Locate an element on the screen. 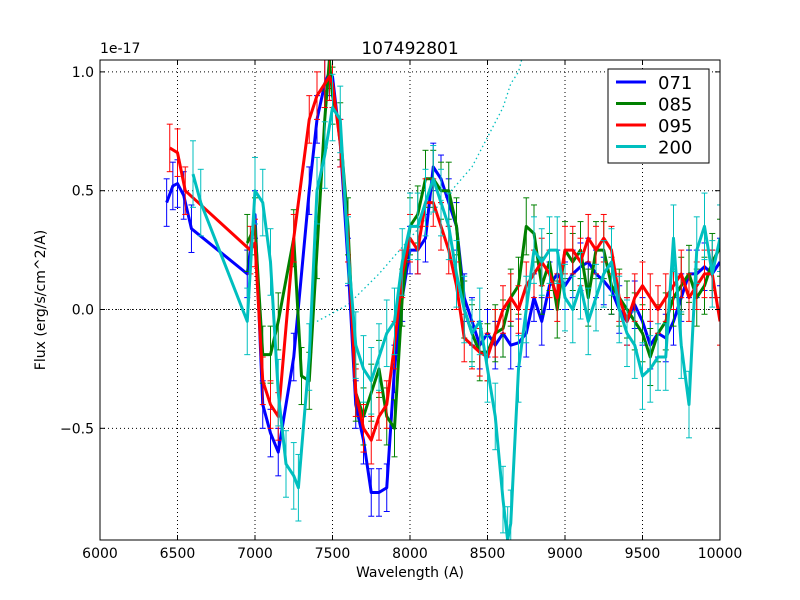 This screenshot has height=600, width=800. x-axis-label: Wavelength (A) is located at coordinates (410, 573).